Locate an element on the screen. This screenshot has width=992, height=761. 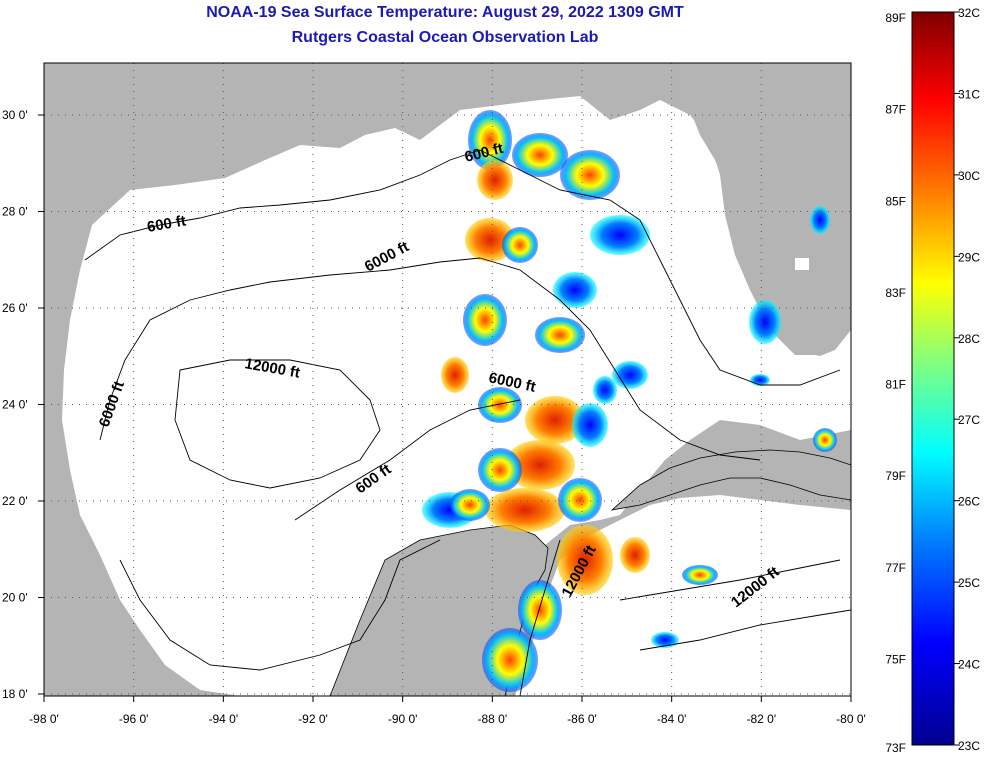
celsius-label: 29C is located at coordinates (969, 257).